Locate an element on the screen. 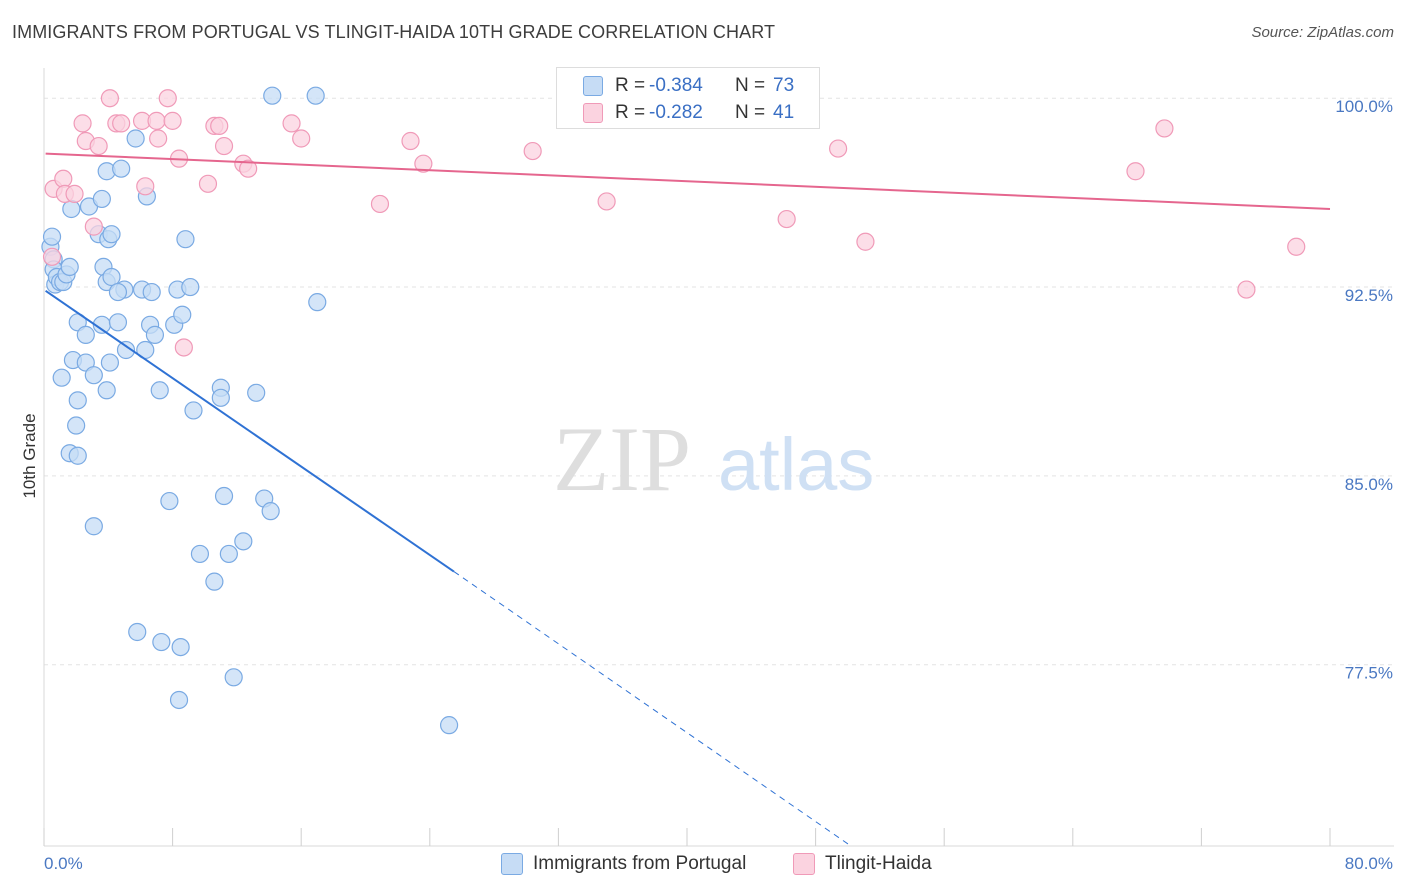 This screenshot has width=1406, height=892. bottom-legend-swatch-pink is located at coordinates (804, 864).